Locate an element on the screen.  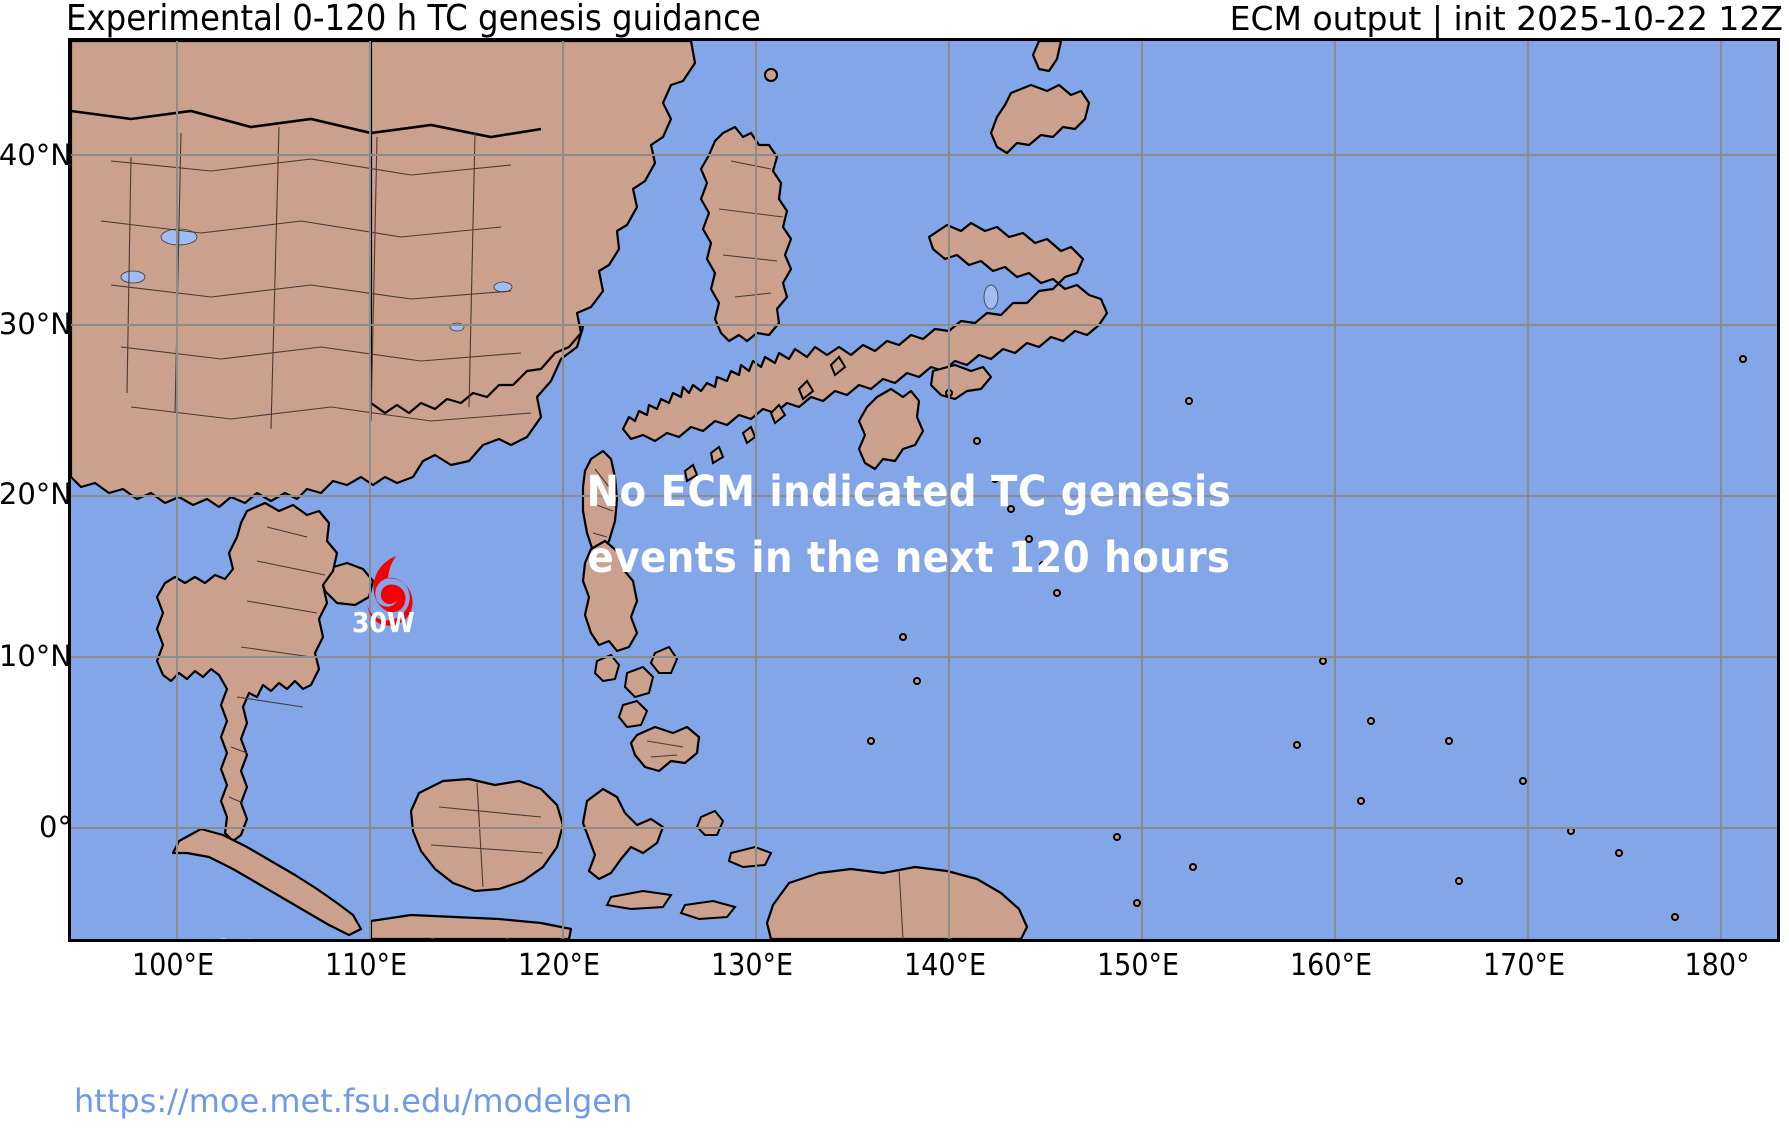
ytick-10n: 10°N is located at coordinates (36, 656).